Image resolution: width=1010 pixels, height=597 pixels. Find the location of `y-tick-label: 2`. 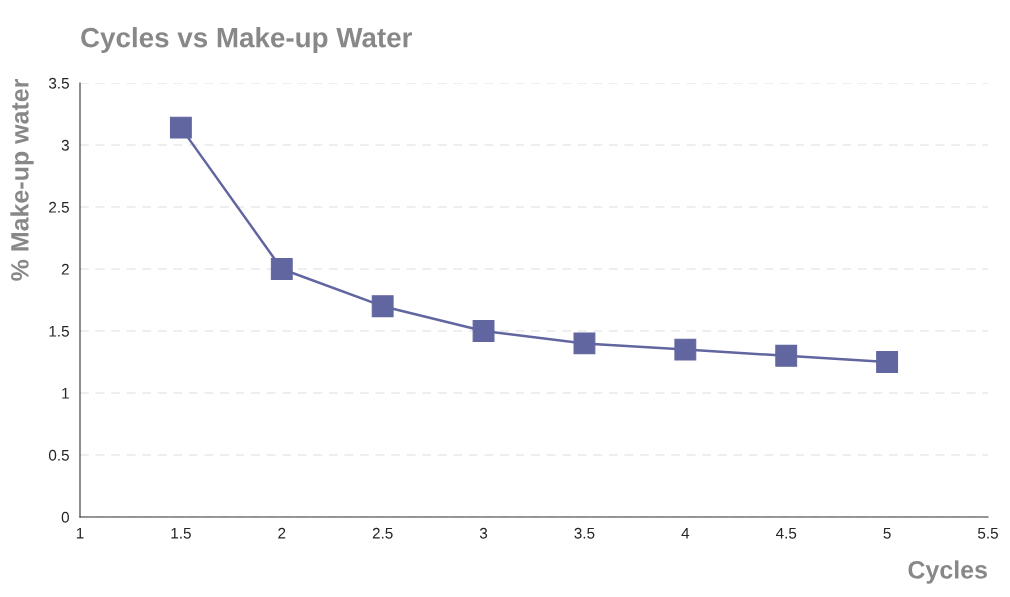

y-tick-label: 2 is located at coordinates (65, 269).